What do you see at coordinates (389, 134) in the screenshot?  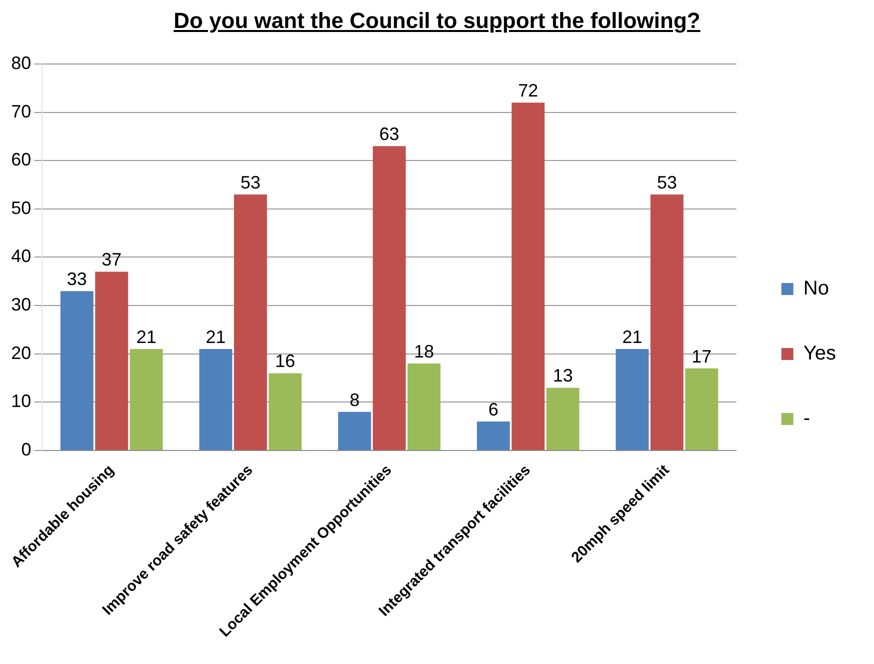 I see `data-label: 63` at bounding box center [389, 134].